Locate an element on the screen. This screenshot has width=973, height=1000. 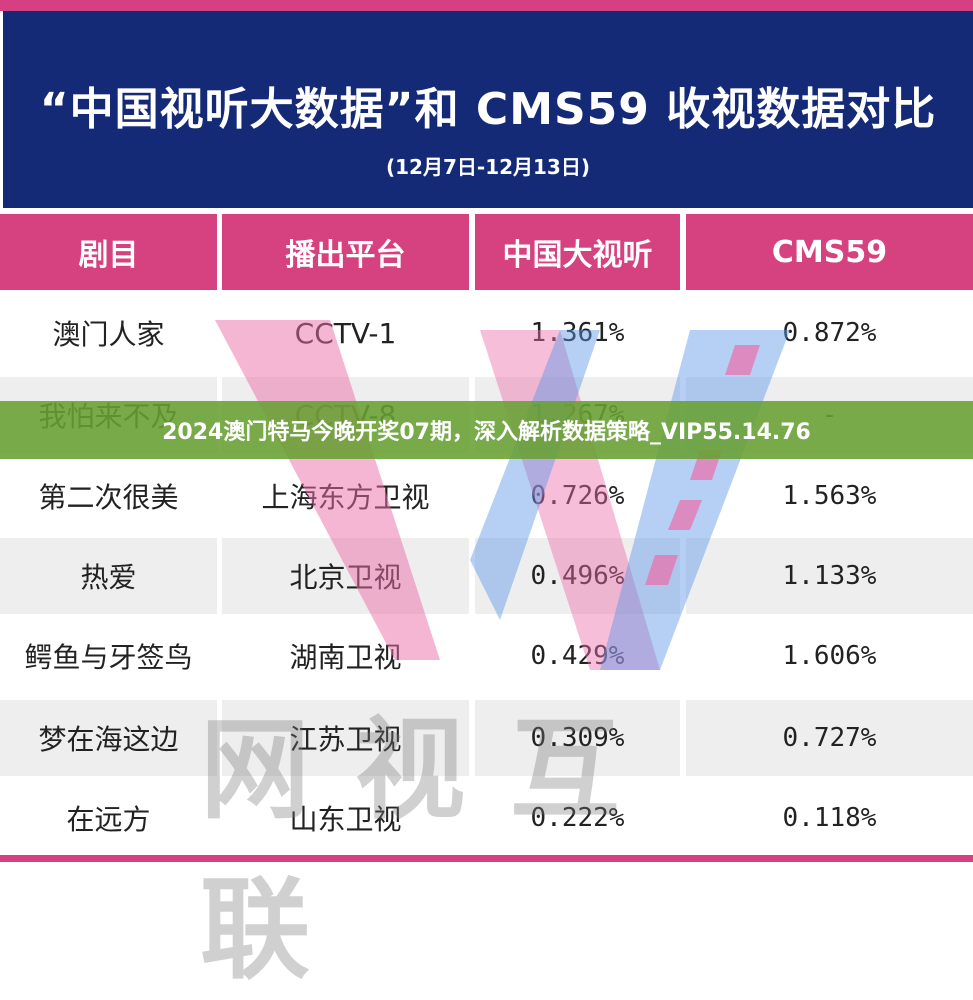
header-cva: 中国大视听 is located at coordinates (577, 252).